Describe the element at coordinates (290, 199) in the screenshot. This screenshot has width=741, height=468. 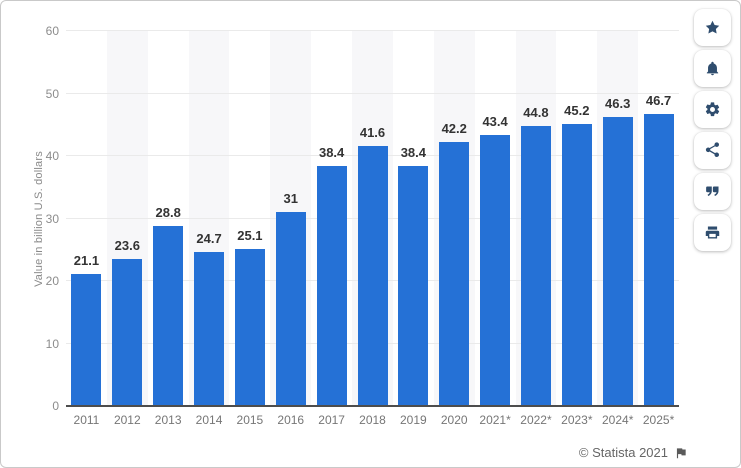
I see `bar-value-label: 31` at that location.